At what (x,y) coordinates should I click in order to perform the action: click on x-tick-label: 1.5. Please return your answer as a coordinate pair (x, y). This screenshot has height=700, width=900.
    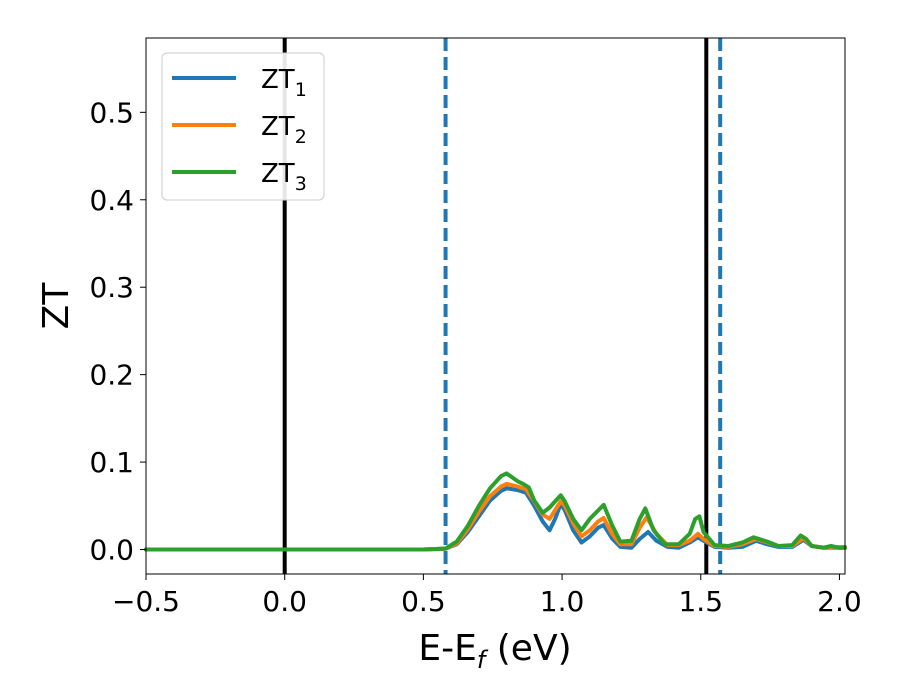
    Looking at the image, I should click on (700, 601).